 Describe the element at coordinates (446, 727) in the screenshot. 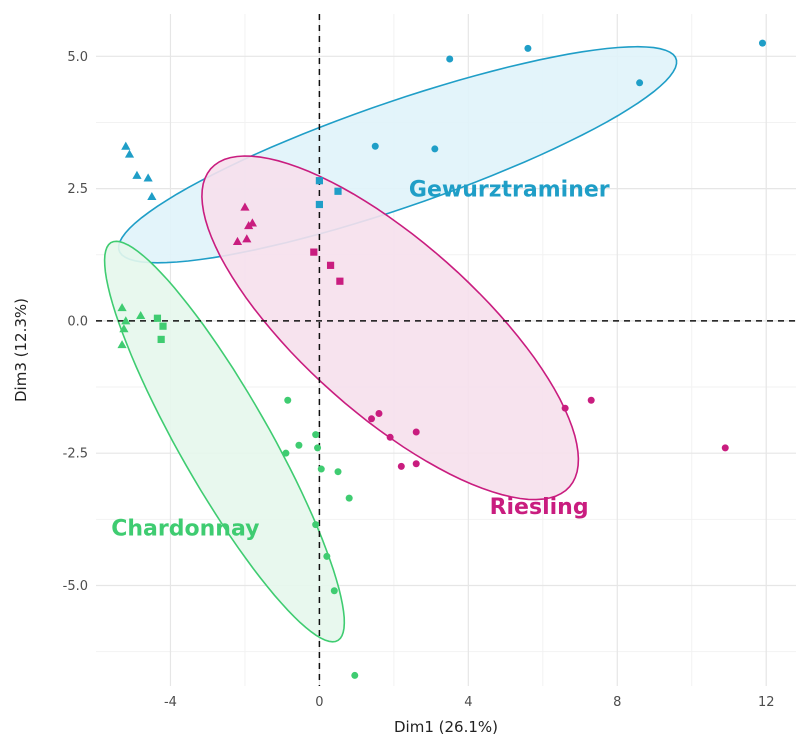

I see `x-axis-title: Dim1 (26.1%)` at that location.